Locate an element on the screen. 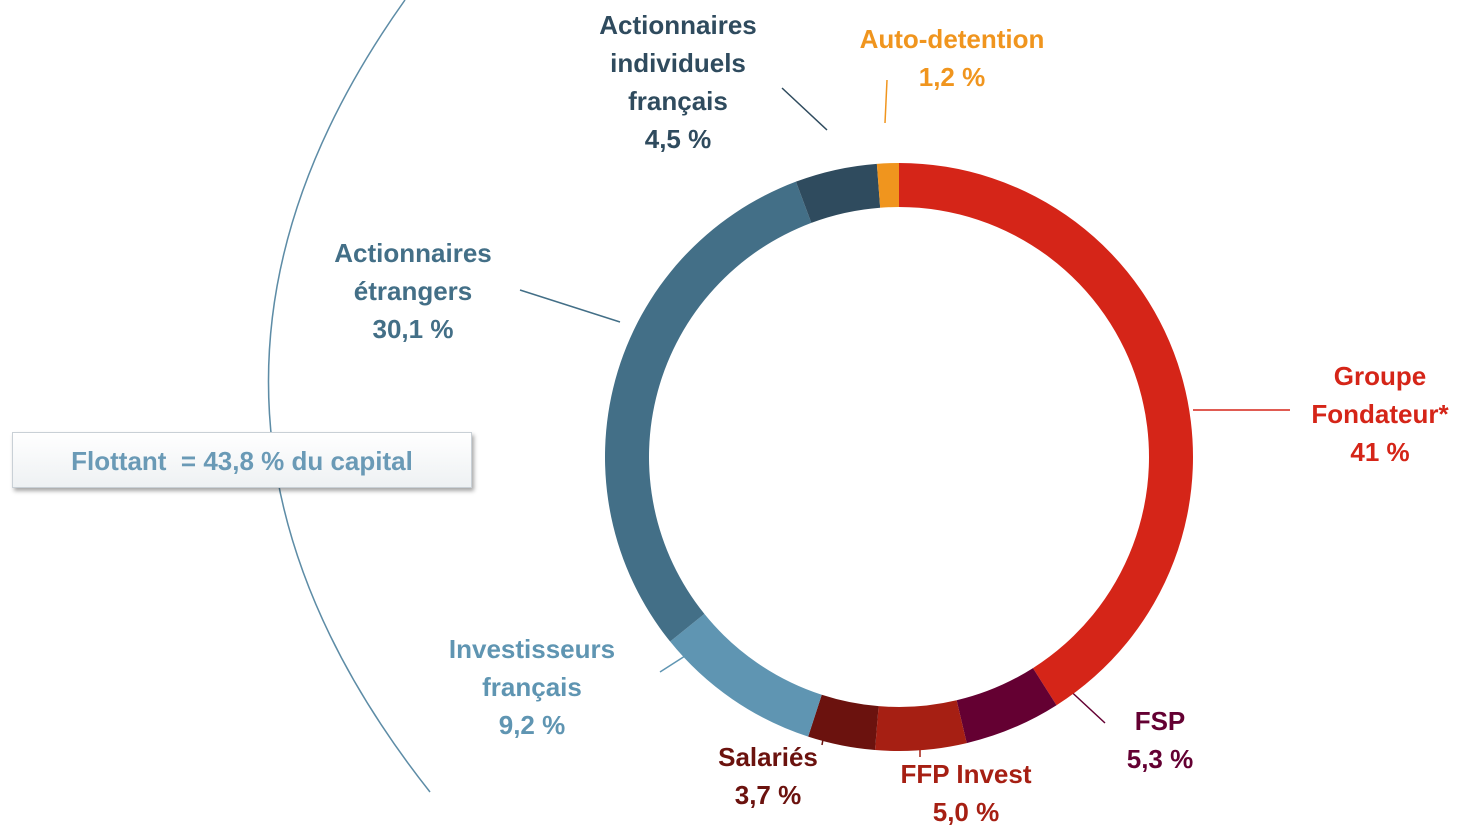 This screenshot has width=1466, height=831. slice-label: Auto-detention 1,2 % is located at coordinates (952, 58).